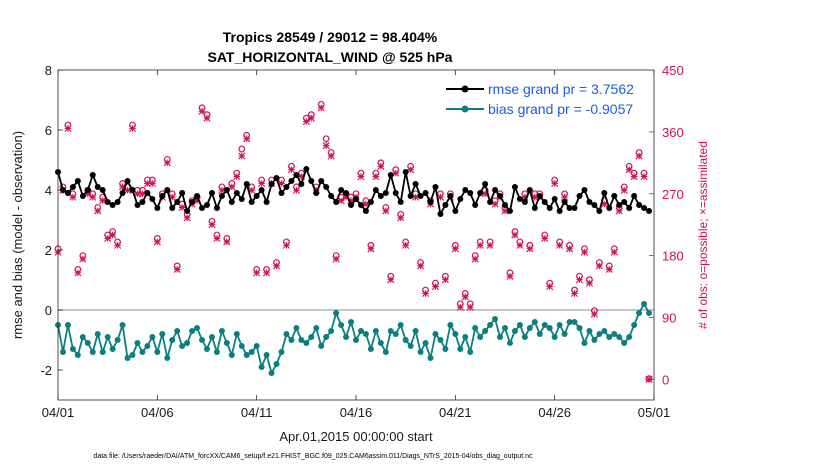 The image size is (830, 470). What do you see at coordinates (17, 235) in the screenshot?
I see `y-axis-label: rmse and bias (model - observation)` at bounding box center [17, 235].